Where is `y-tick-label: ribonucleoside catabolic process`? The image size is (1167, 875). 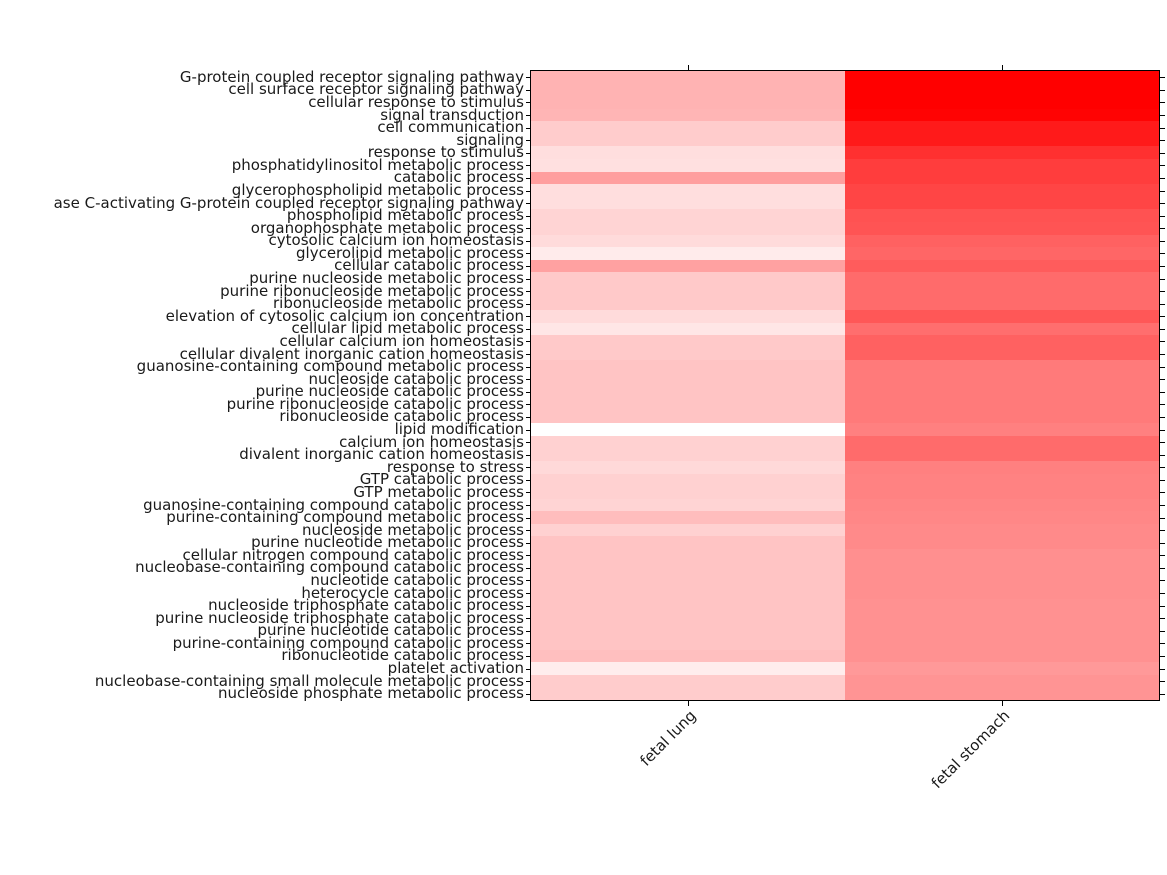
y-tick-label: ribonucleoside catabolic process is located at coordinates (401, 416).